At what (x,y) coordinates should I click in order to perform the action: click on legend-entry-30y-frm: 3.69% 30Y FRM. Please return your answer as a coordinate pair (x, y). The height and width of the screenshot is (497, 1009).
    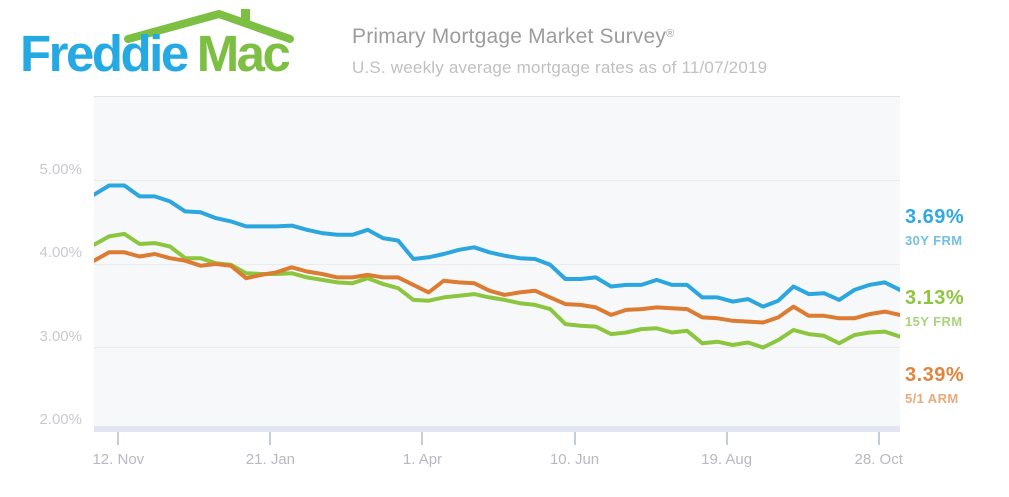
    Looking at the image, I should click on (955, 227).